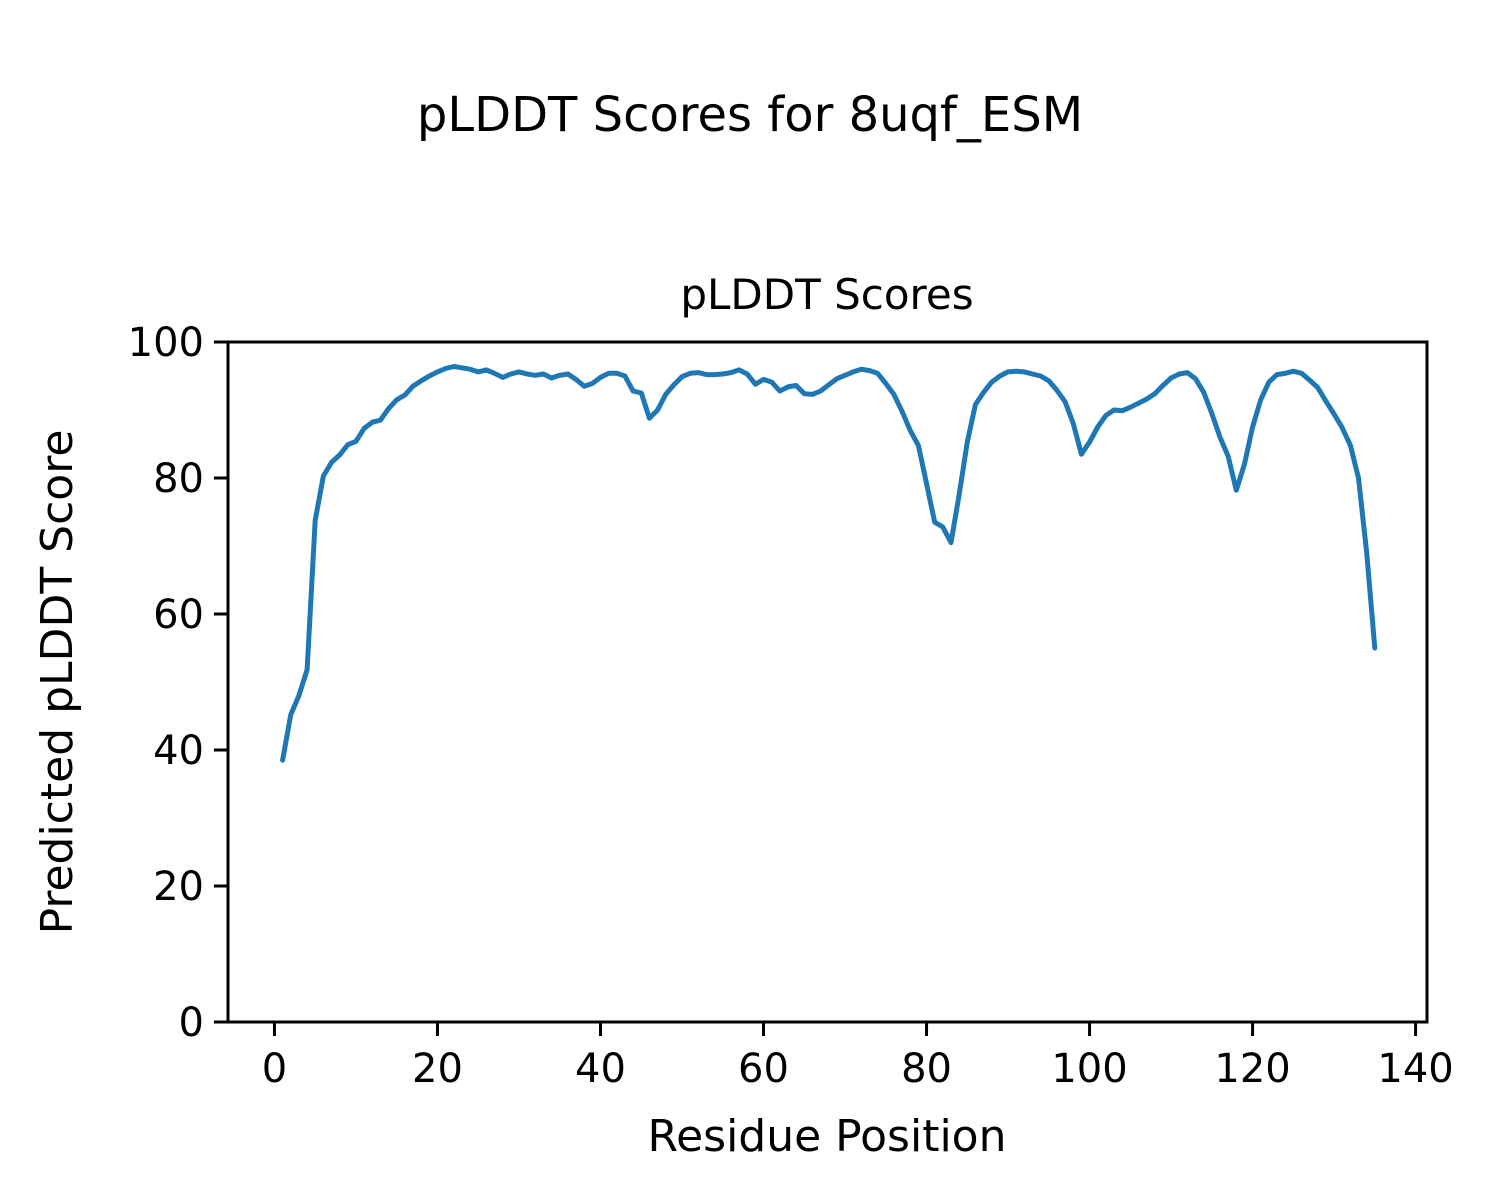 Image resolution: width=1500 pixels, height=1200 pixels. What do you see at coordinates (166, 343) in the screenshot?
I see `y-tick-label: 100` at bounding box center [166, 343].